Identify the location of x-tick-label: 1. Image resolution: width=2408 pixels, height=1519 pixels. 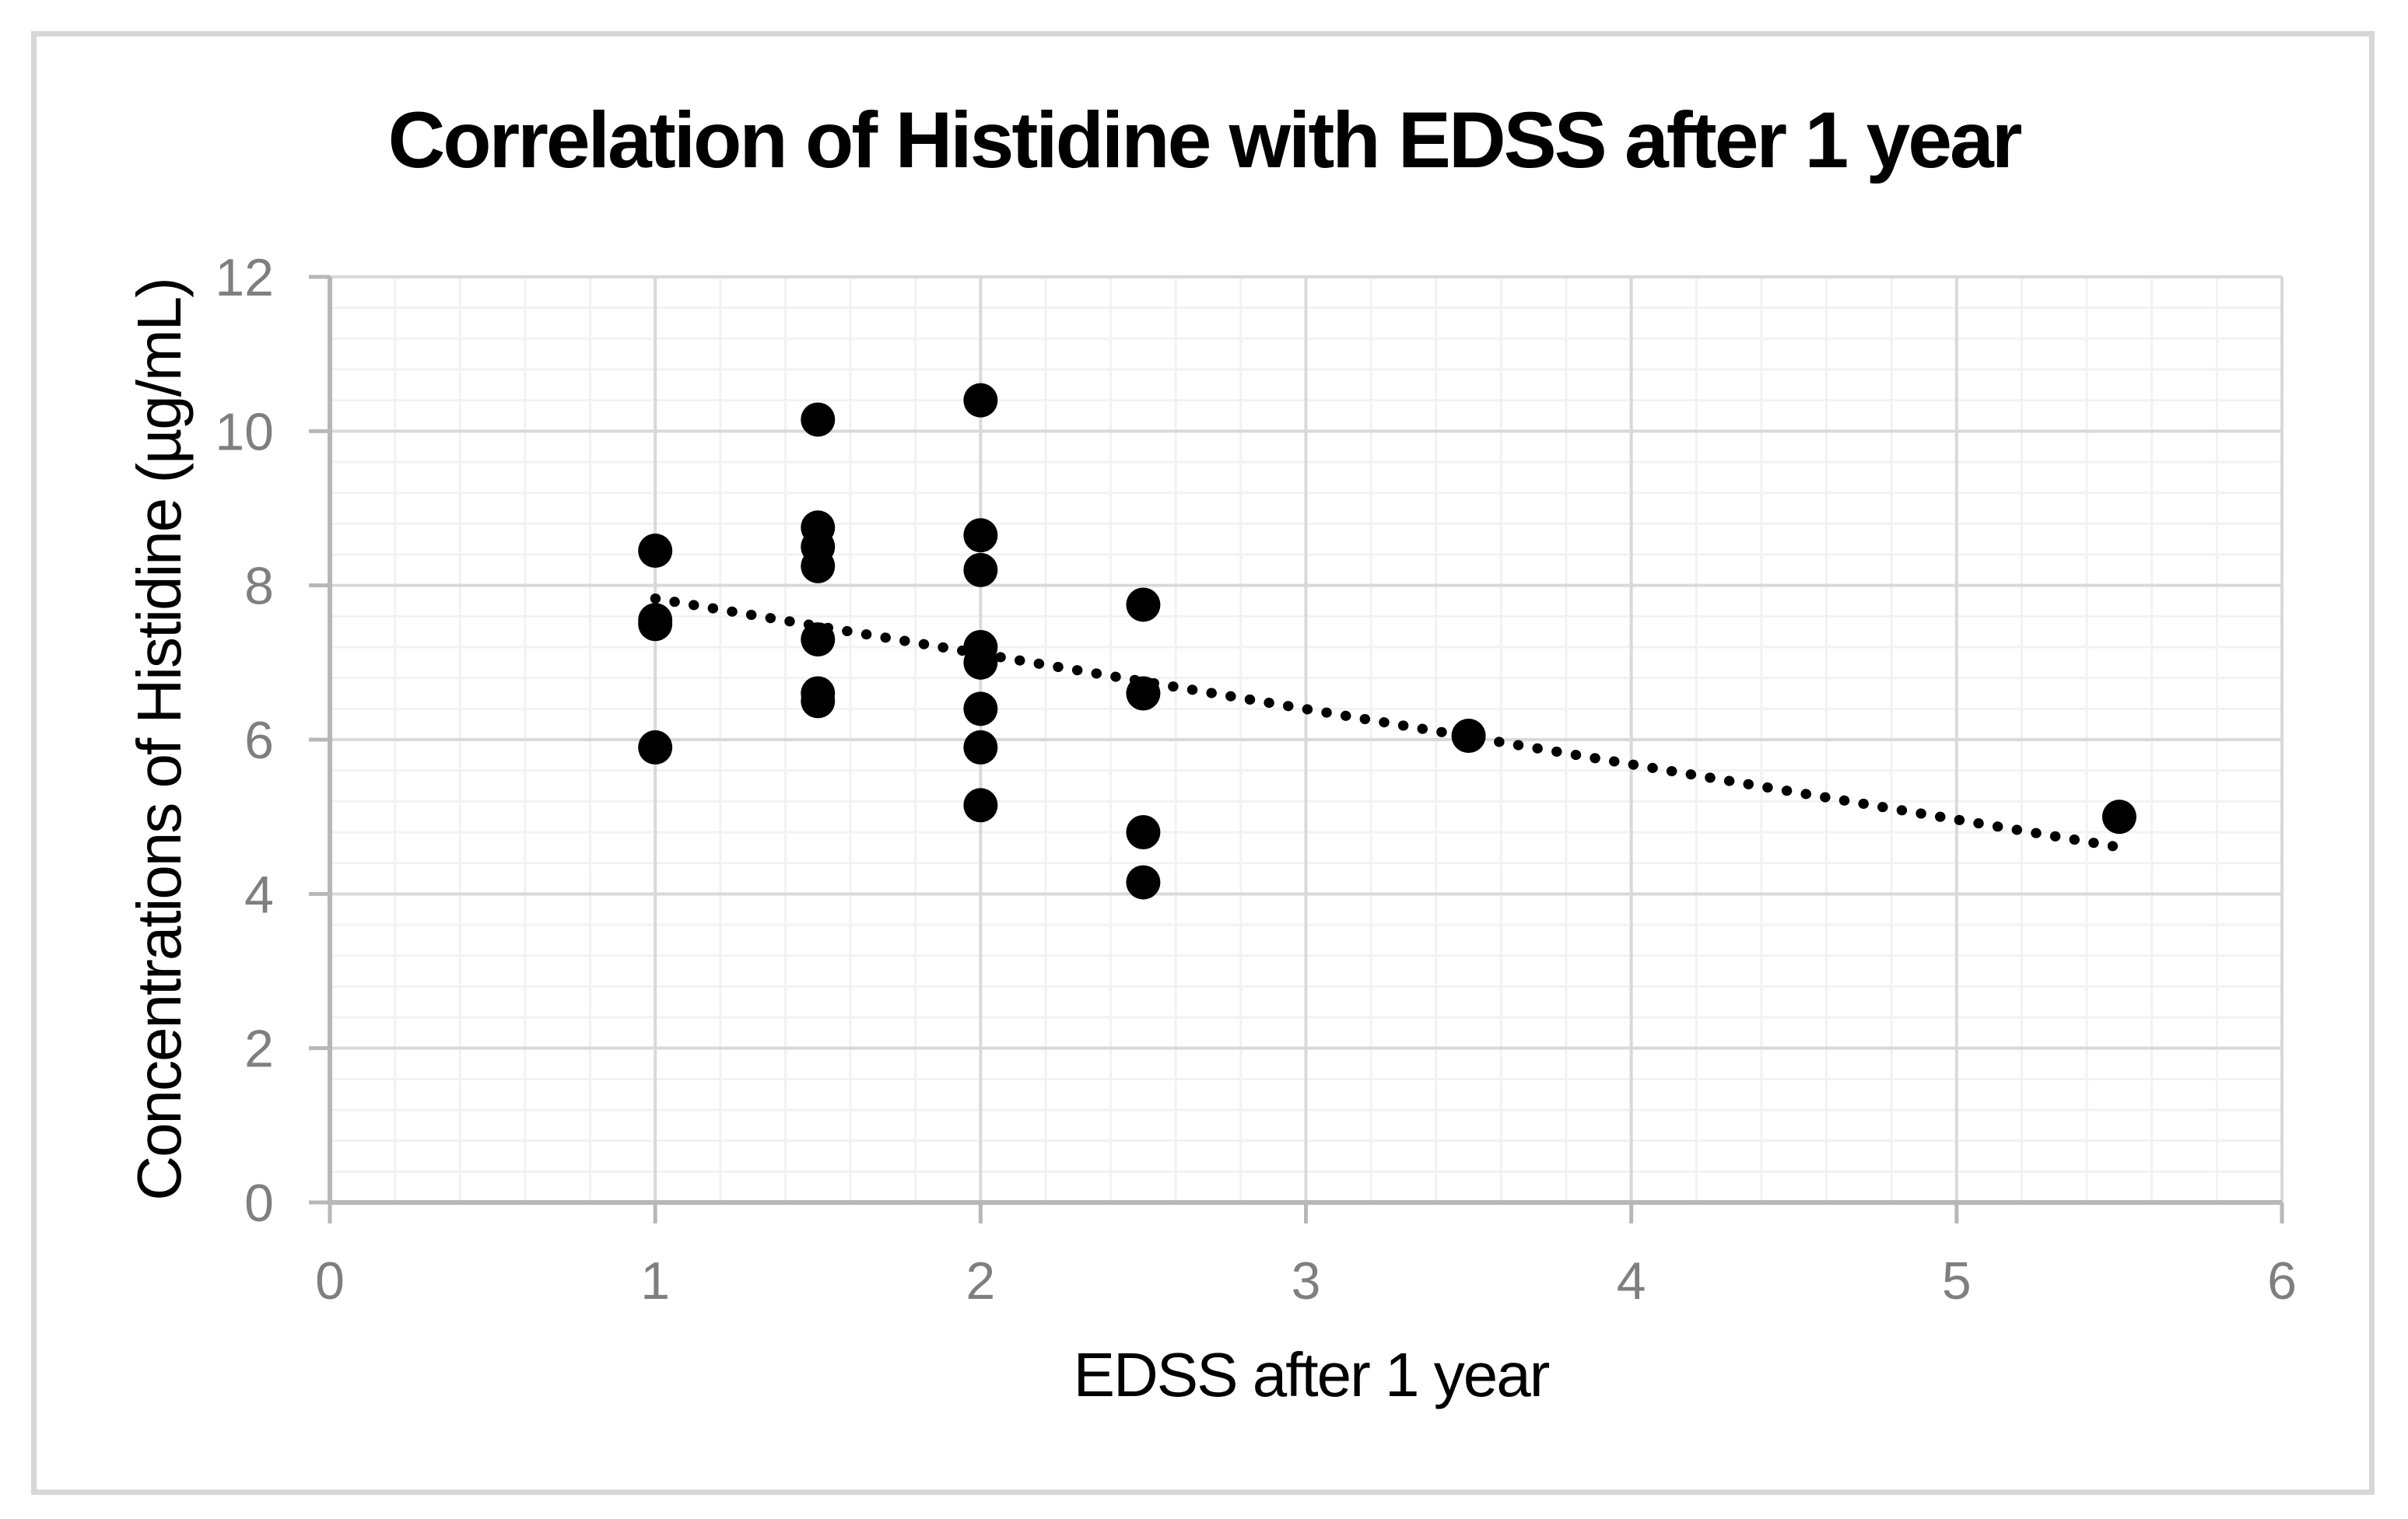
(655, 1281).